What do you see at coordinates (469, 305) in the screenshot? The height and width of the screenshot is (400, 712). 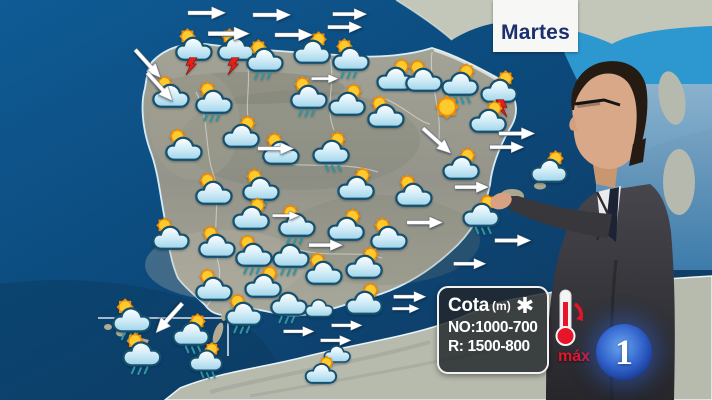 I see `cota-title: Cota` at bounding box center [469, 305].